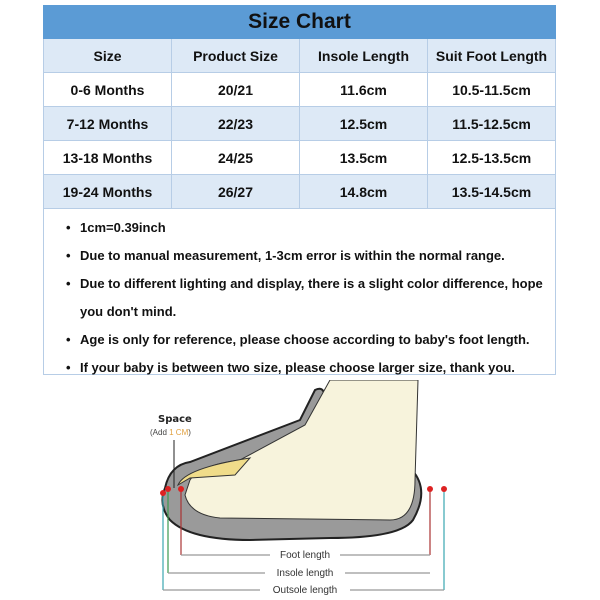 This screenshot has height=600, width=600. I want to click on table-row: 13-18 Months 24/25 13.5cm 12.5-13.5cm, so click(299, 157).